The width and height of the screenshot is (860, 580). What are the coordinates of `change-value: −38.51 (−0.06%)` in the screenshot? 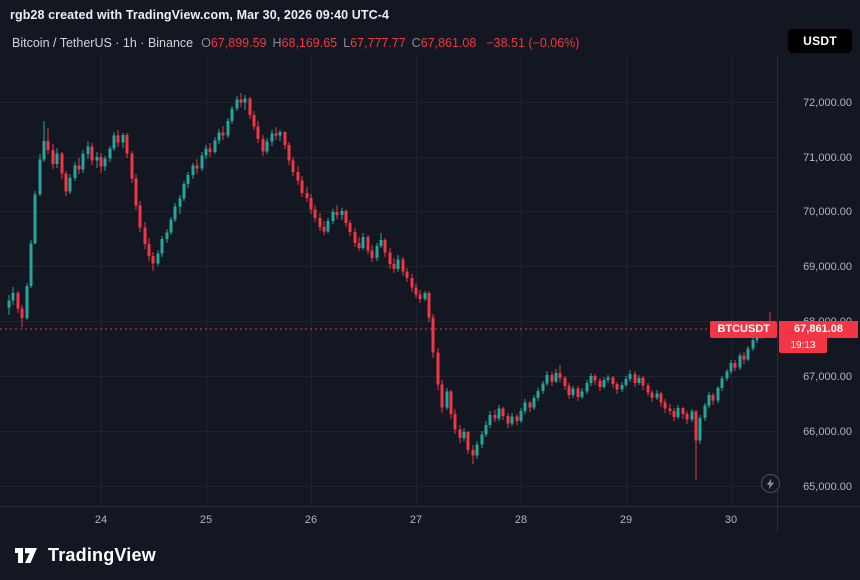 It's located at (533, 43).